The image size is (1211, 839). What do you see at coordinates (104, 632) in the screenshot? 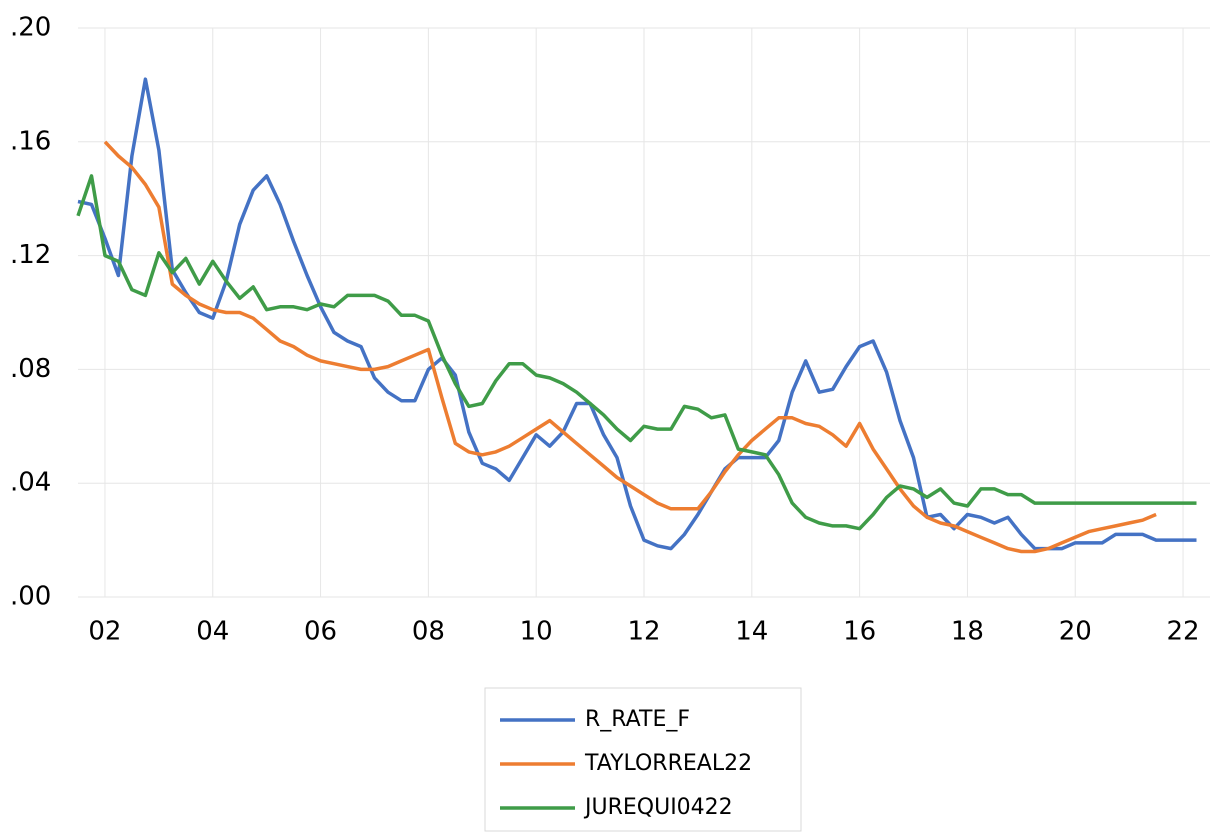
I see `x-tick-label: 02` at bounding box center [104, 632].